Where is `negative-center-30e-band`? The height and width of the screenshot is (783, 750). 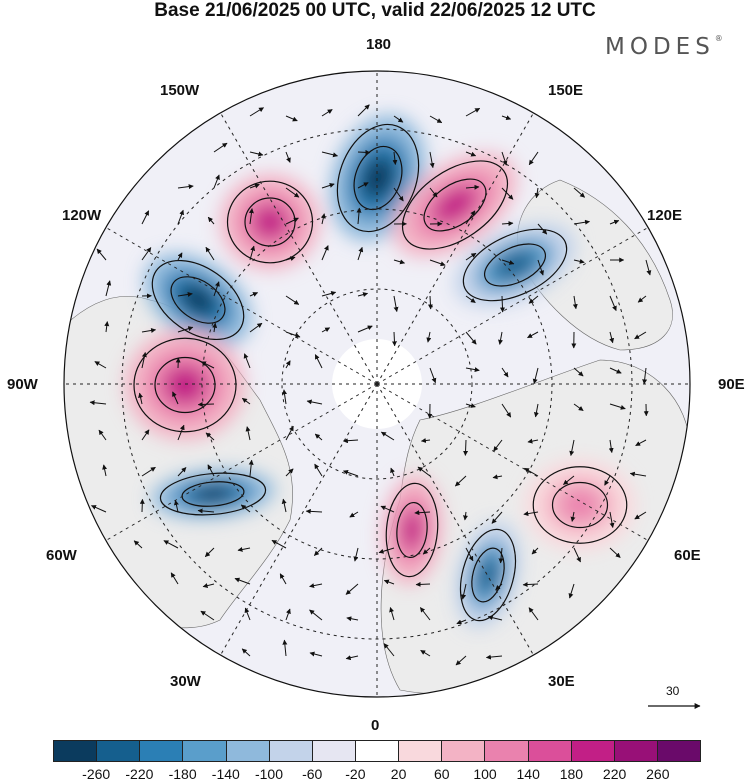 negative-center-30e-band is located at coordinates (488, 575).